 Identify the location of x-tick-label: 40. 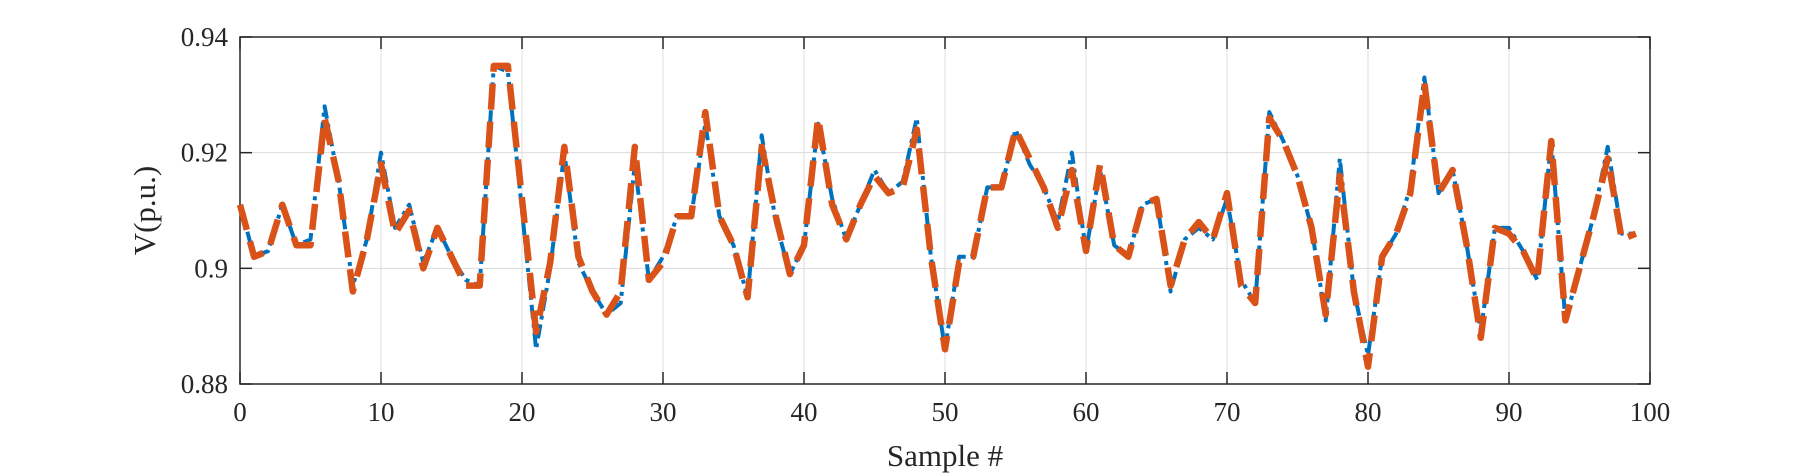
(804, 412).